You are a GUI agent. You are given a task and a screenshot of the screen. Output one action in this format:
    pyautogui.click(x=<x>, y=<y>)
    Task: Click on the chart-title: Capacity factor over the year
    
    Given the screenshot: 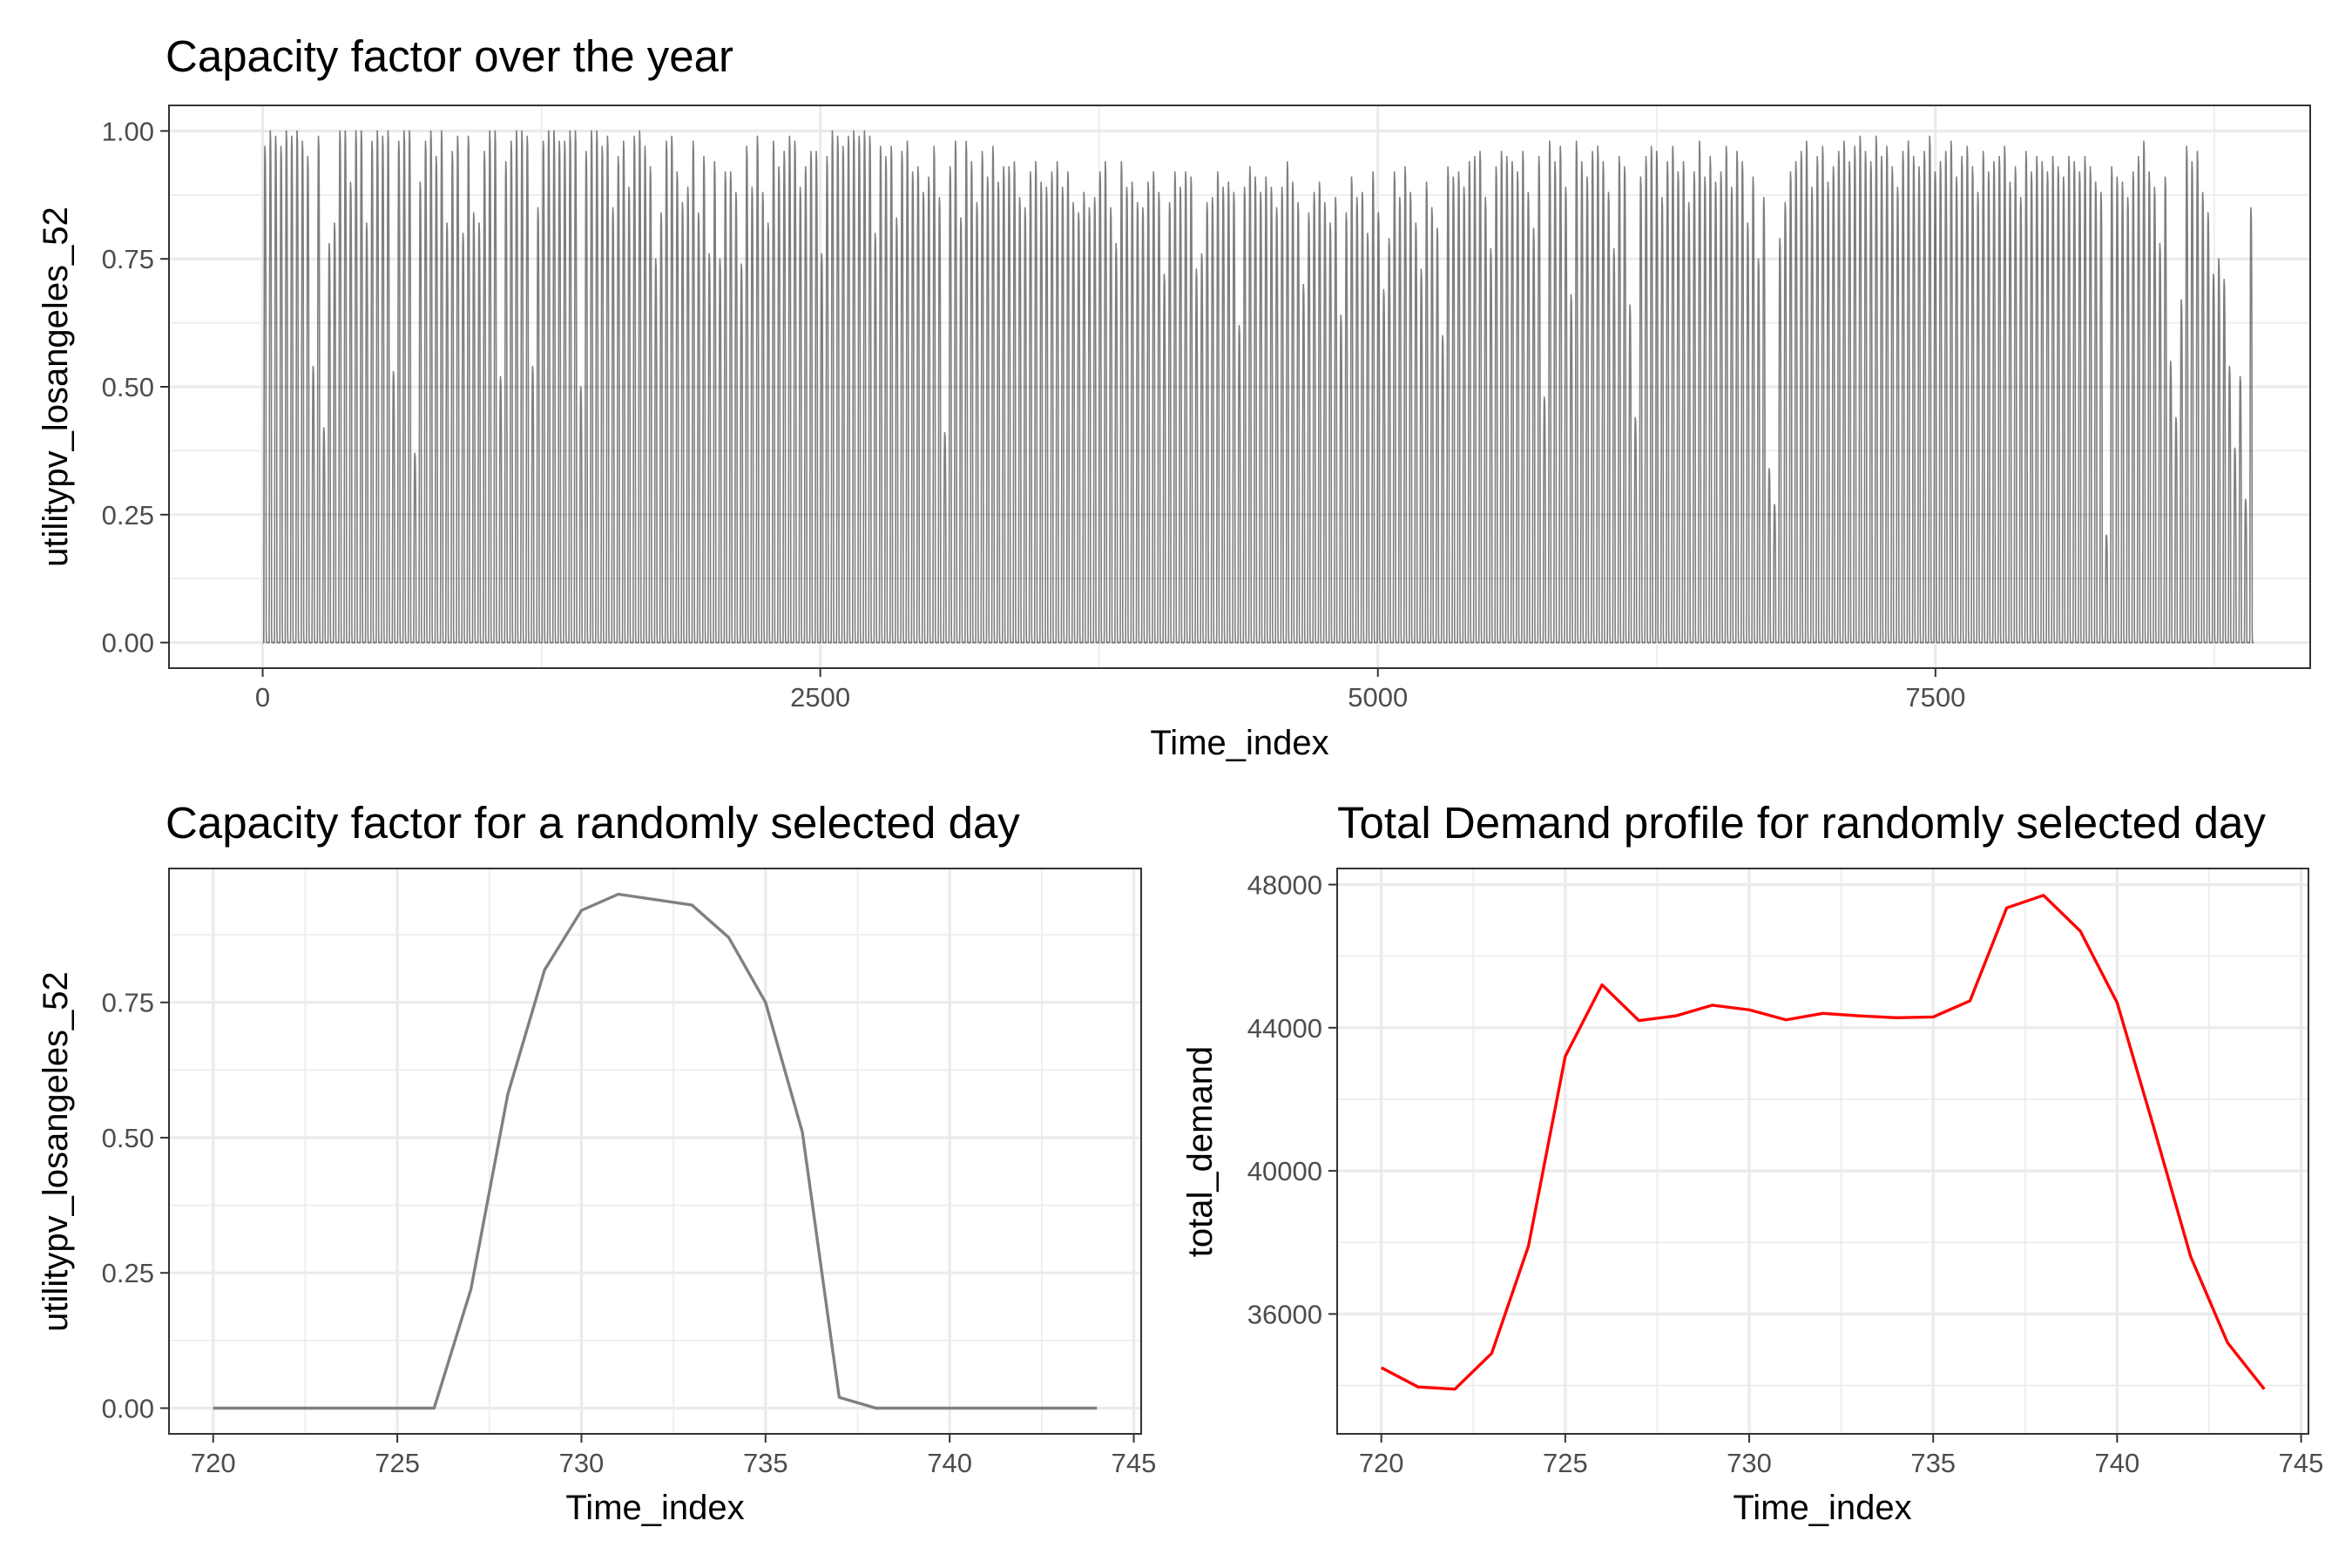 What is the action you would take?
    pyautogui.click(x=450, y=56)
    